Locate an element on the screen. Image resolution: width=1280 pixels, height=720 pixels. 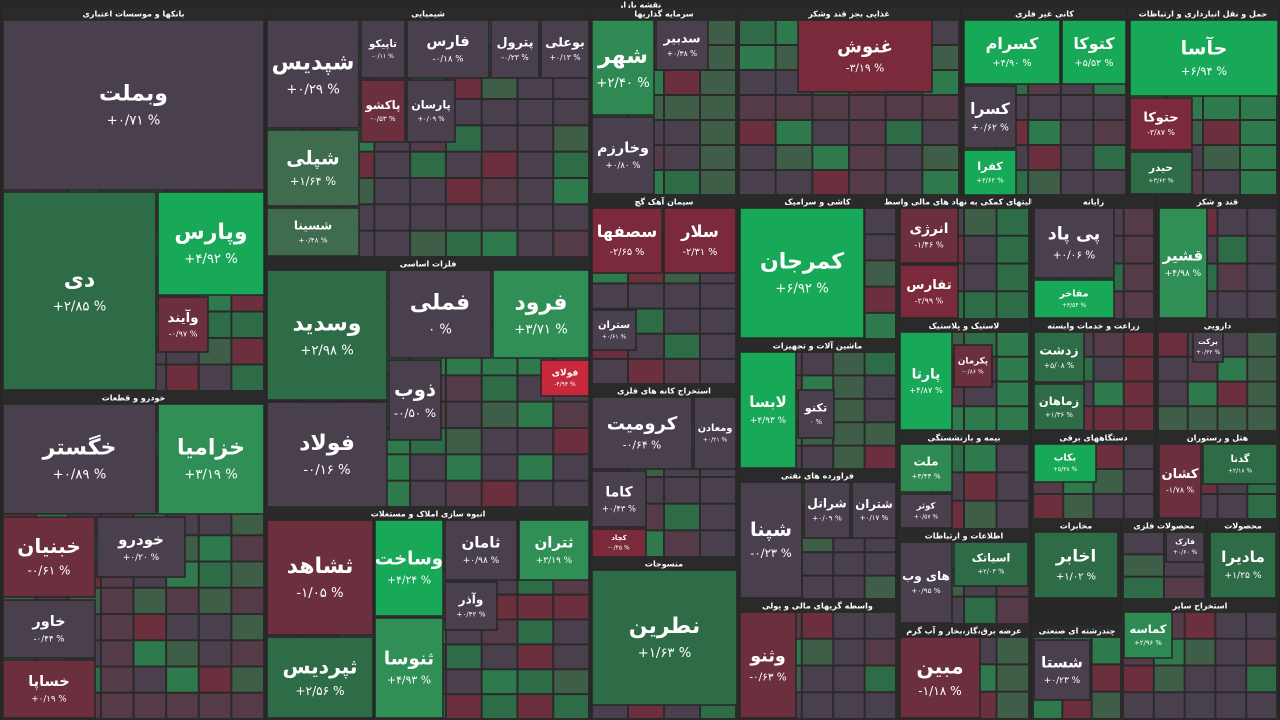
stock-tile: وثنو -۰/۶۳ % is located at coordinates (768, 665).